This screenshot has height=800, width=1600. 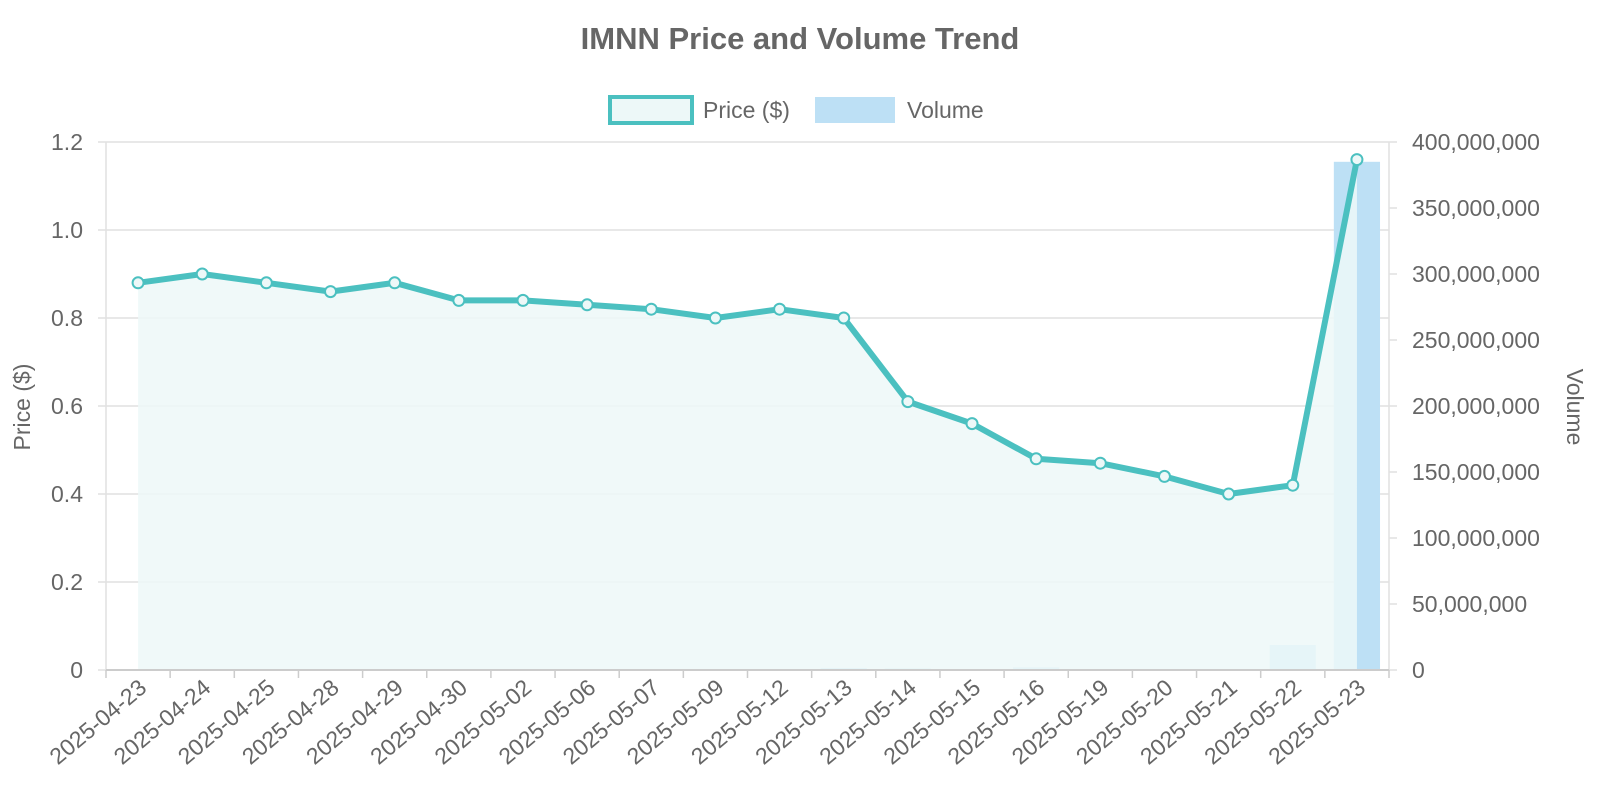 I want to click on y-right-tick-label: 0, so click(x=1418, y=670).